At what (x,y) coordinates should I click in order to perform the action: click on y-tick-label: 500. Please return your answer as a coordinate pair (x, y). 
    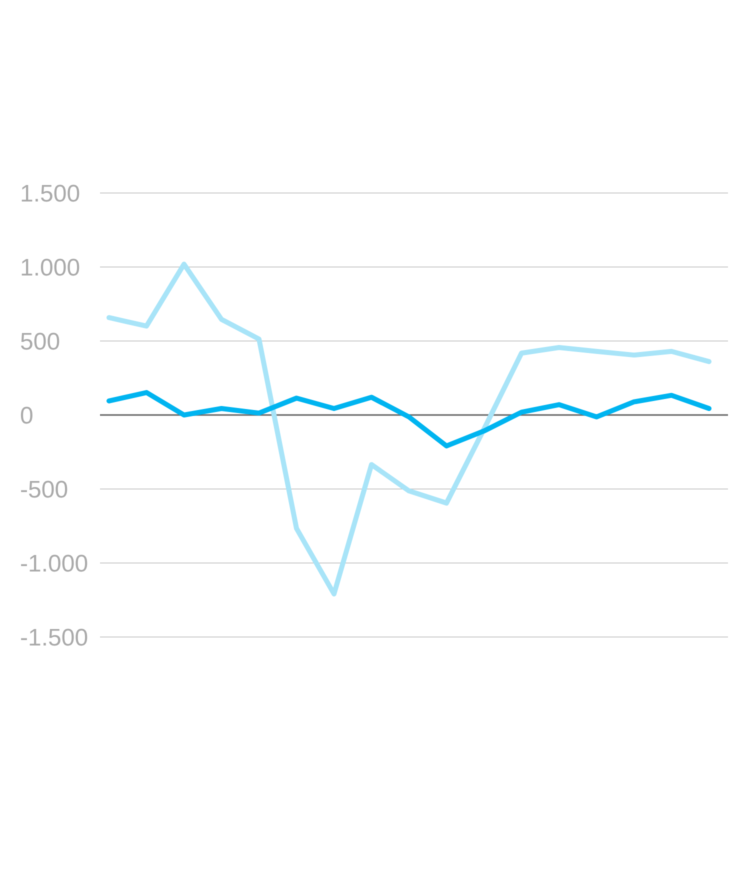
    Looking at the image, I should click on (40, 342).